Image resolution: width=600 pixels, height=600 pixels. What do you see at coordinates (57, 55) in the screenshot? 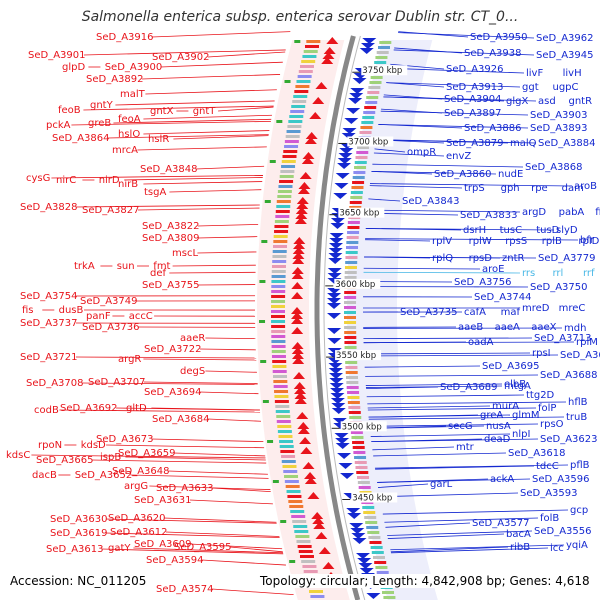
I see `gene-label-SeD_A3901: SeD_A3901` at bounding box center [57, 55].